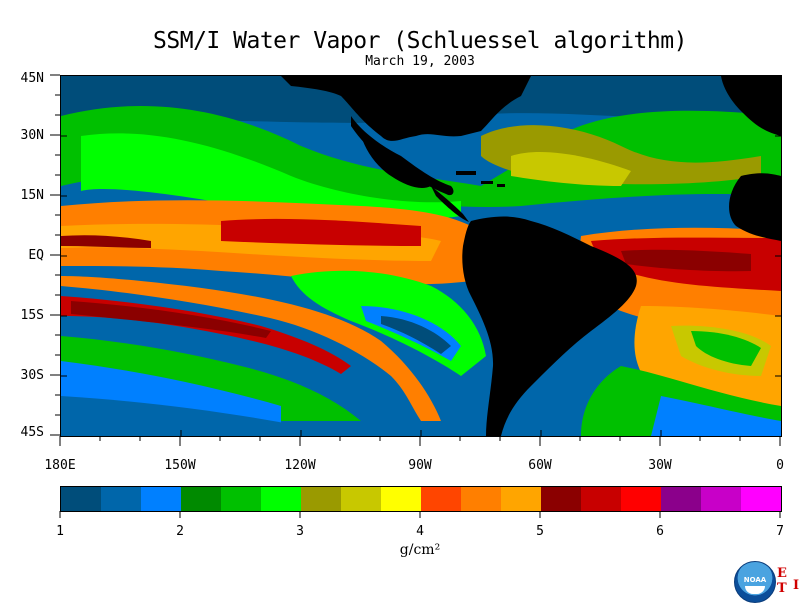  I want to click on colorbar-unit: g/cm², so click(420, 550).